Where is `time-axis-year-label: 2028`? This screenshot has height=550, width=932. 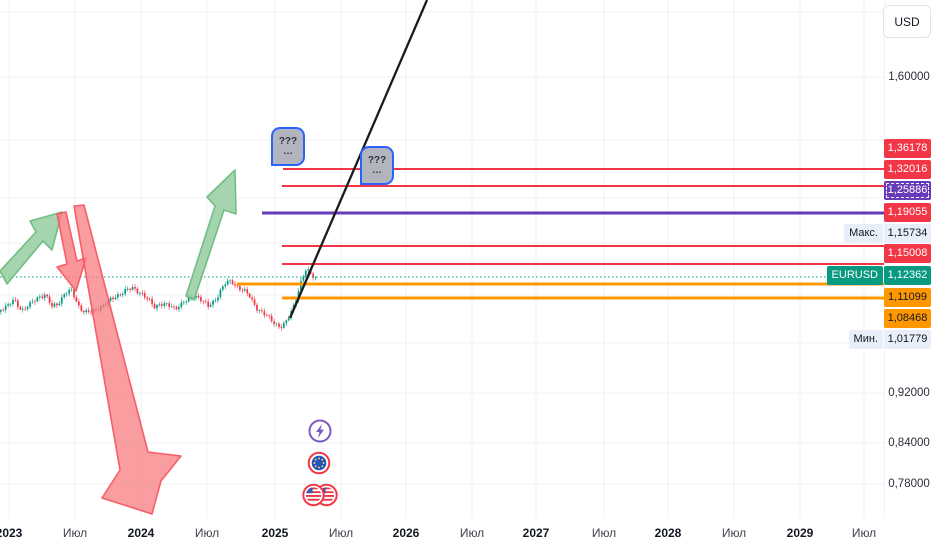 time-axis-year-label: 2028 is located at coordinates (668, 533).